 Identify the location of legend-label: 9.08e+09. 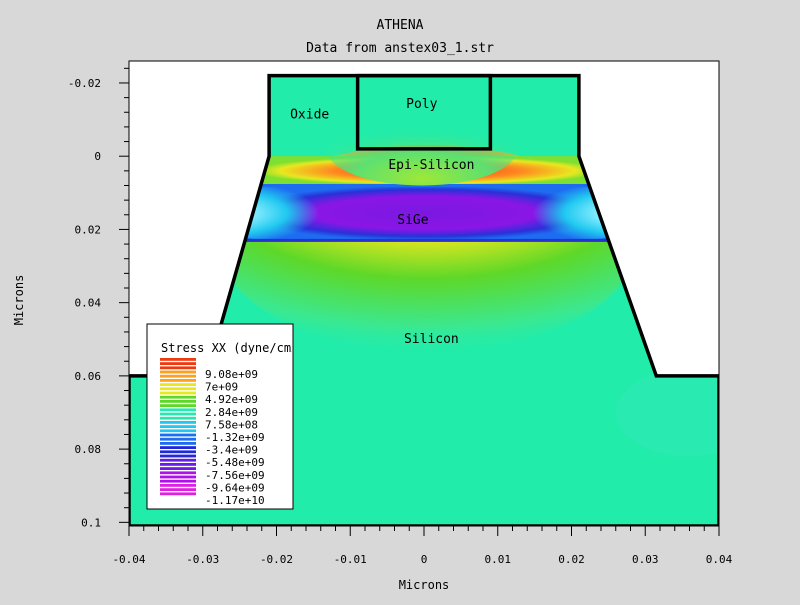
(231, 374).